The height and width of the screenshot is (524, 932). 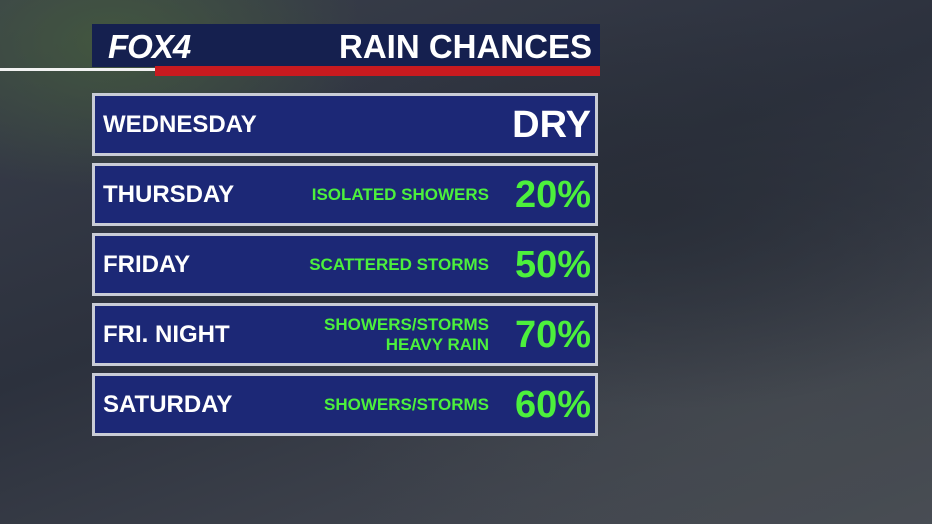 What do you see at coordinates (465, 46) in the screenshot?
I see `title: RAIN CHANCES` at bounding box center [465, 46].